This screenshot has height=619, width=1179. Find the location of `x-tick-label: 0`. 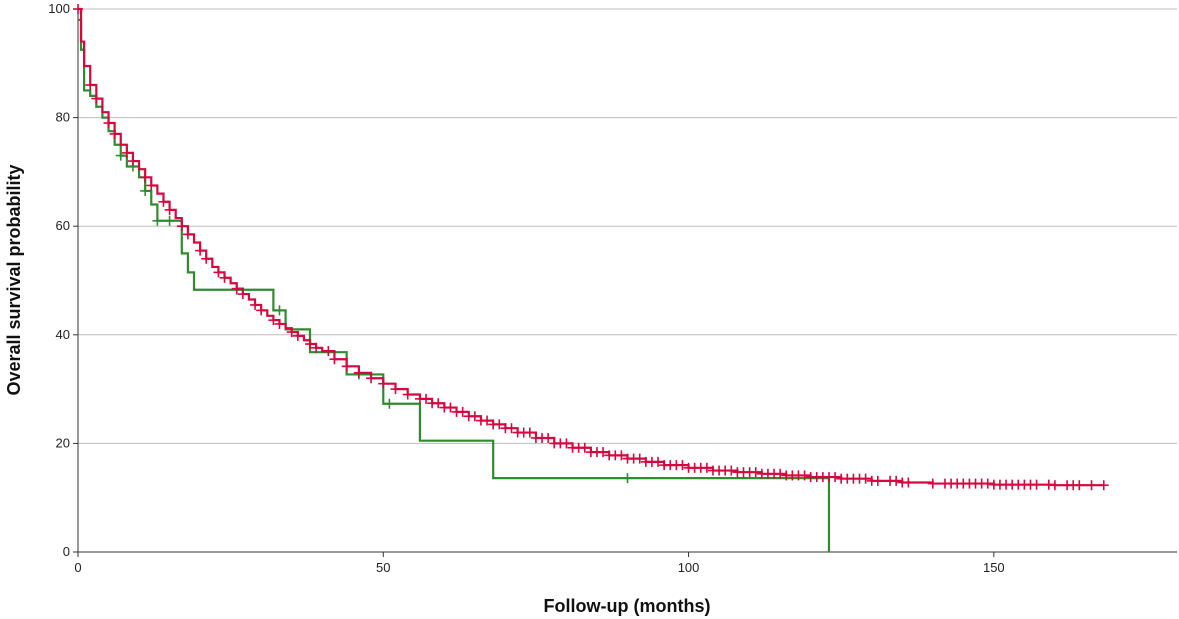

x-tick-label: 0 is located at coordinates (77, 567).